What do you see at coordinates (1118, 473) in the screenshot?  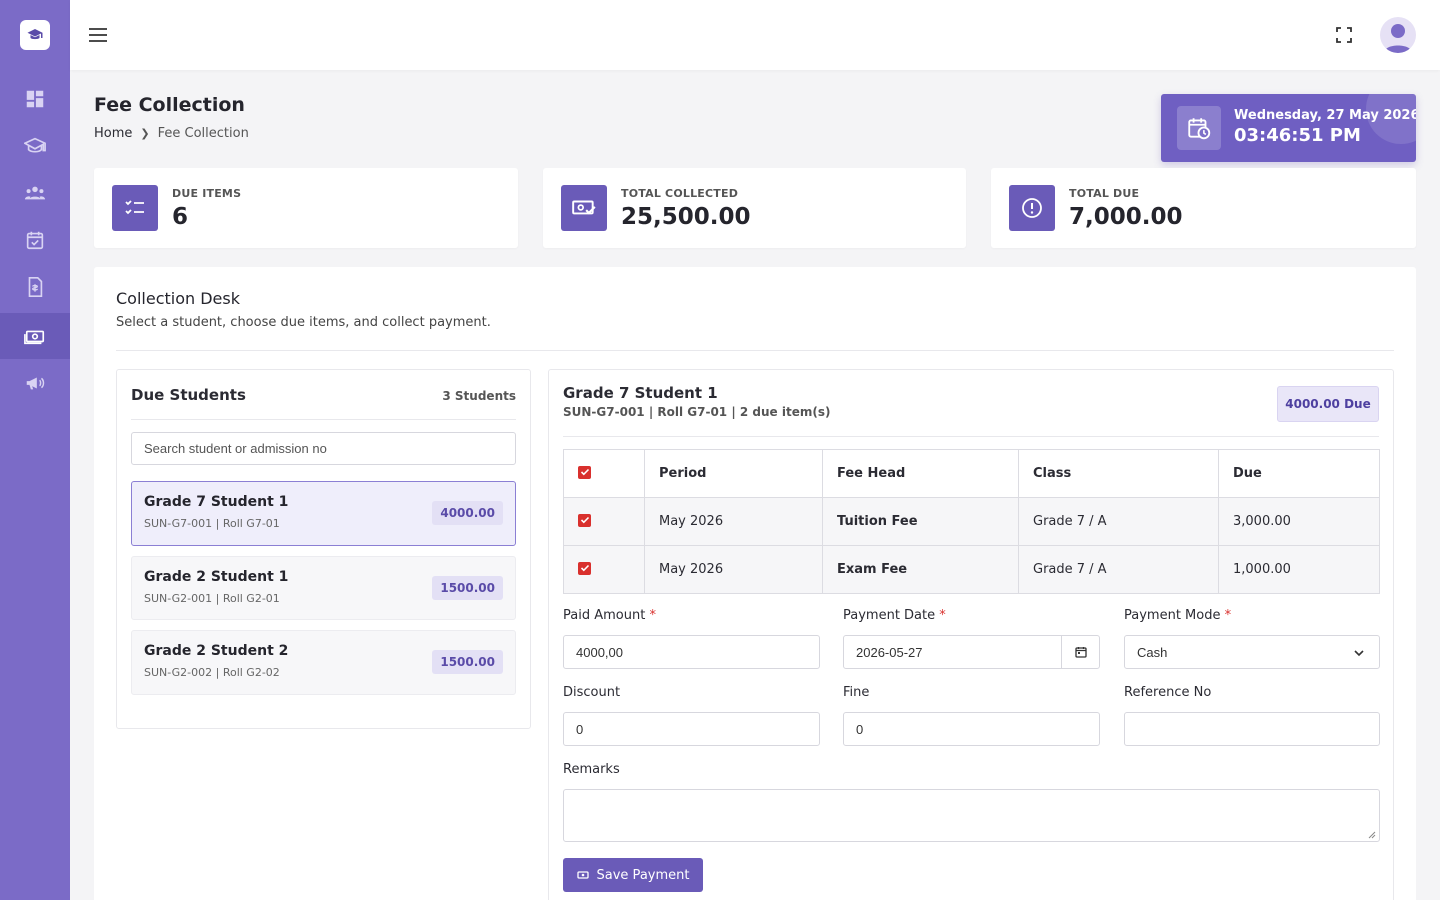 I see `column-header: Class` at bounding box center [1118, 473].